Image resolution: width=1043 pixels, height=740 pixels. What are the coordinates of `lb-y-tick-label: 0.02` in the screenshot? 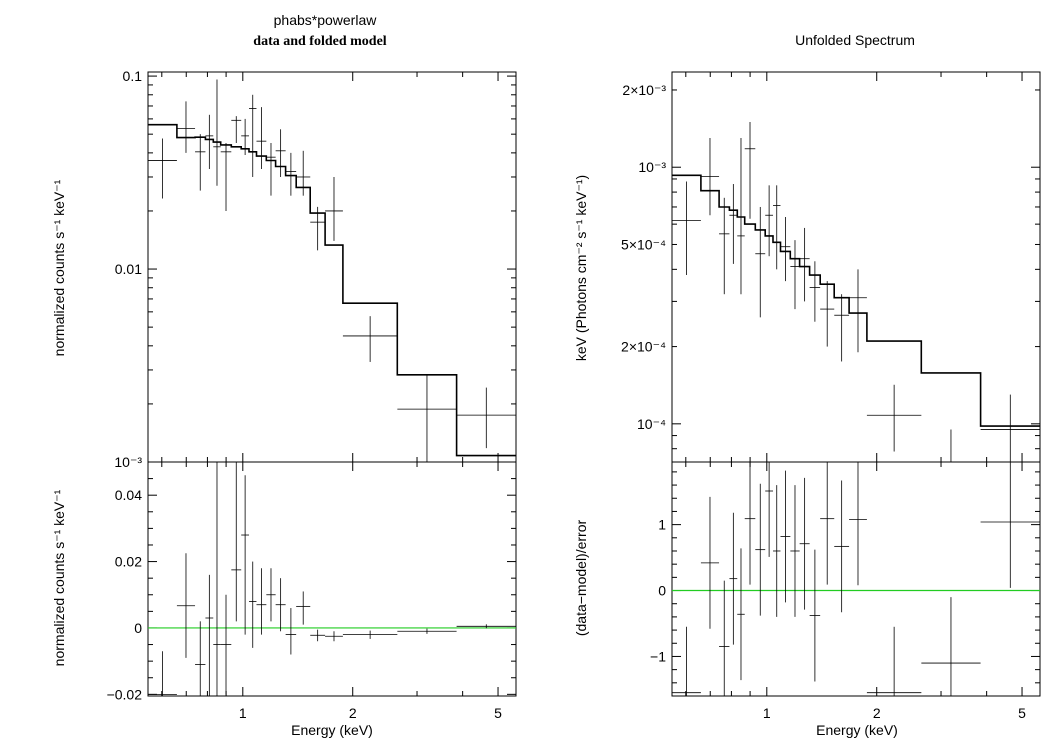 It's located at (128, 562).